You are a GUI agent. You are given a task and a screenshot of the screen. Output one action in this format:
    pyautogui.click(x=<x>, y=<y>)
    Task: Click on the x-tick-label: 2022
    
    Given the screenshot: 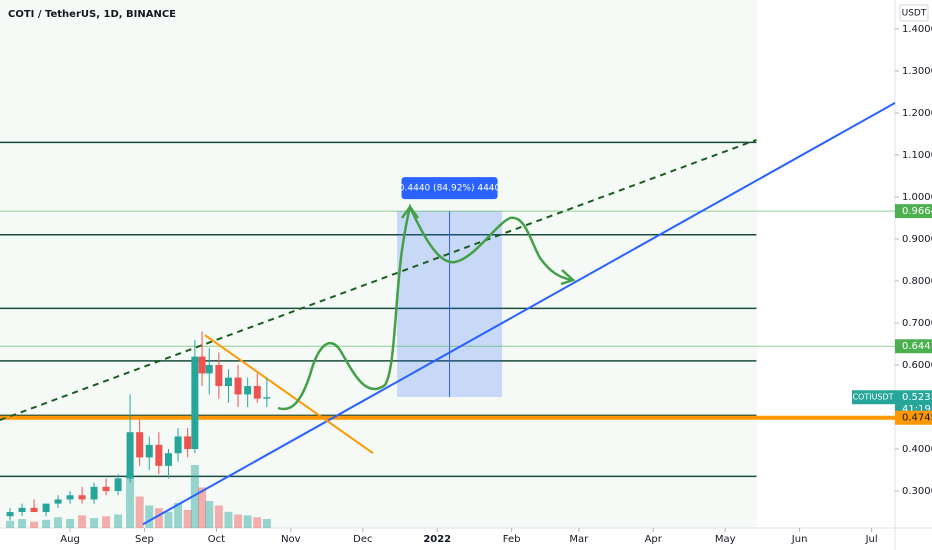 What is the action you would take?
    pyautogui.click(x=437, y=539)
    